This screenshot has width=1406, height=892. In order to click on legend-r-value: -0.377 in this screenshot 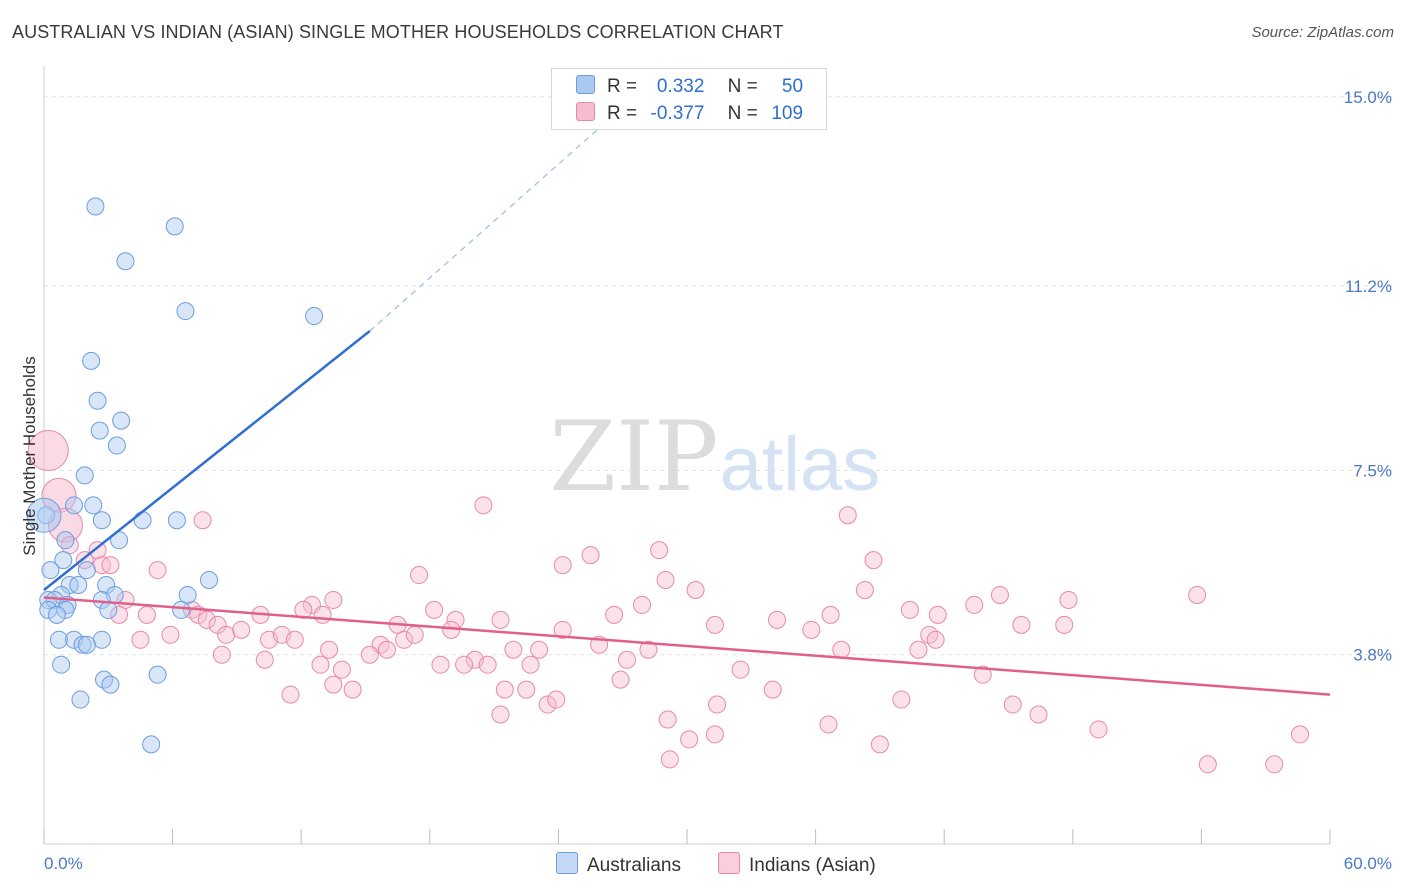, I will do `click(677, 113)`.